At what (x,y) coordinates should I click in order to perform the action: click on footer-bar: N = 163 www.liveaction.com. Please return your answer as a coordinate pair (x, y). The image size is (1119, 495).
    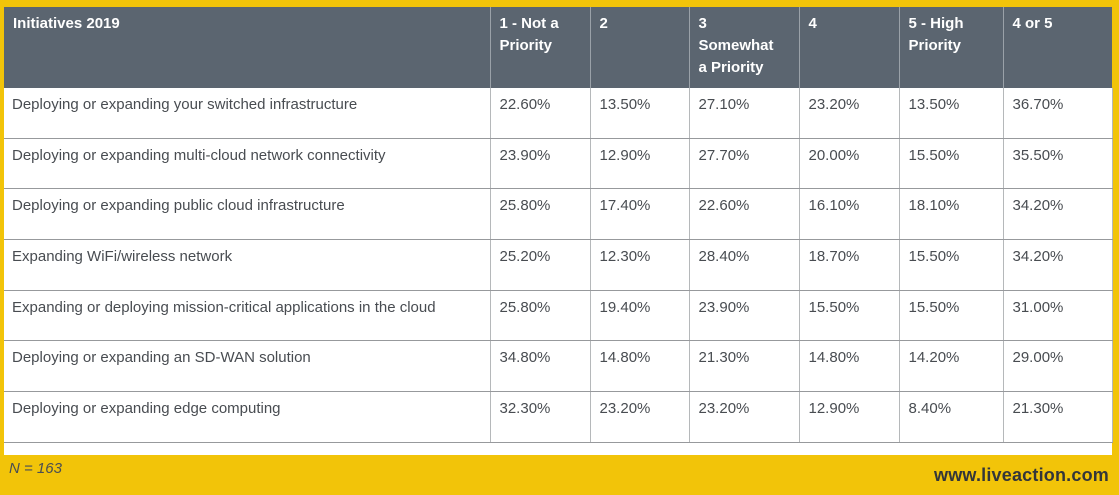
    Looking at the image, I should click on (559, 475).